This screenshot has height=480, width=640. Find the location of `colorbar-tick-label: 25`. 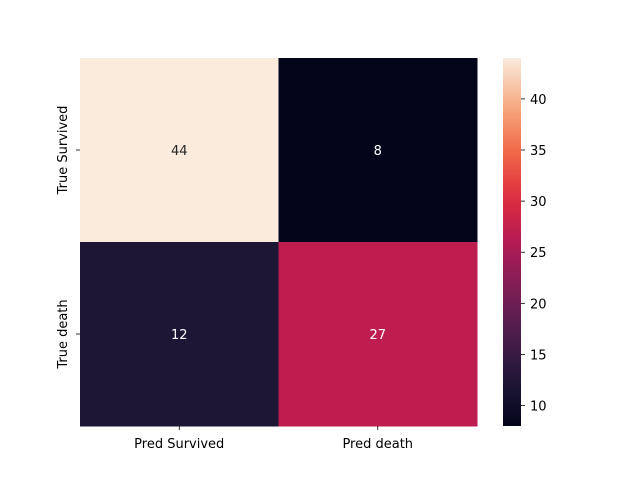

colorbar-tick-label: 25 is located at coordinates (538, 253).